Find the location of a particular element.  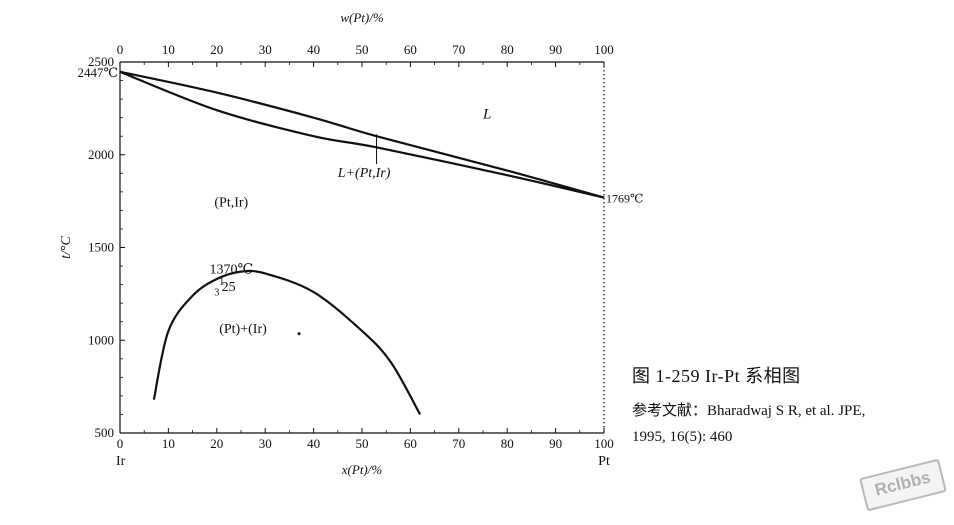

pt-end-label: Pt is located at coordinates (604, 461).